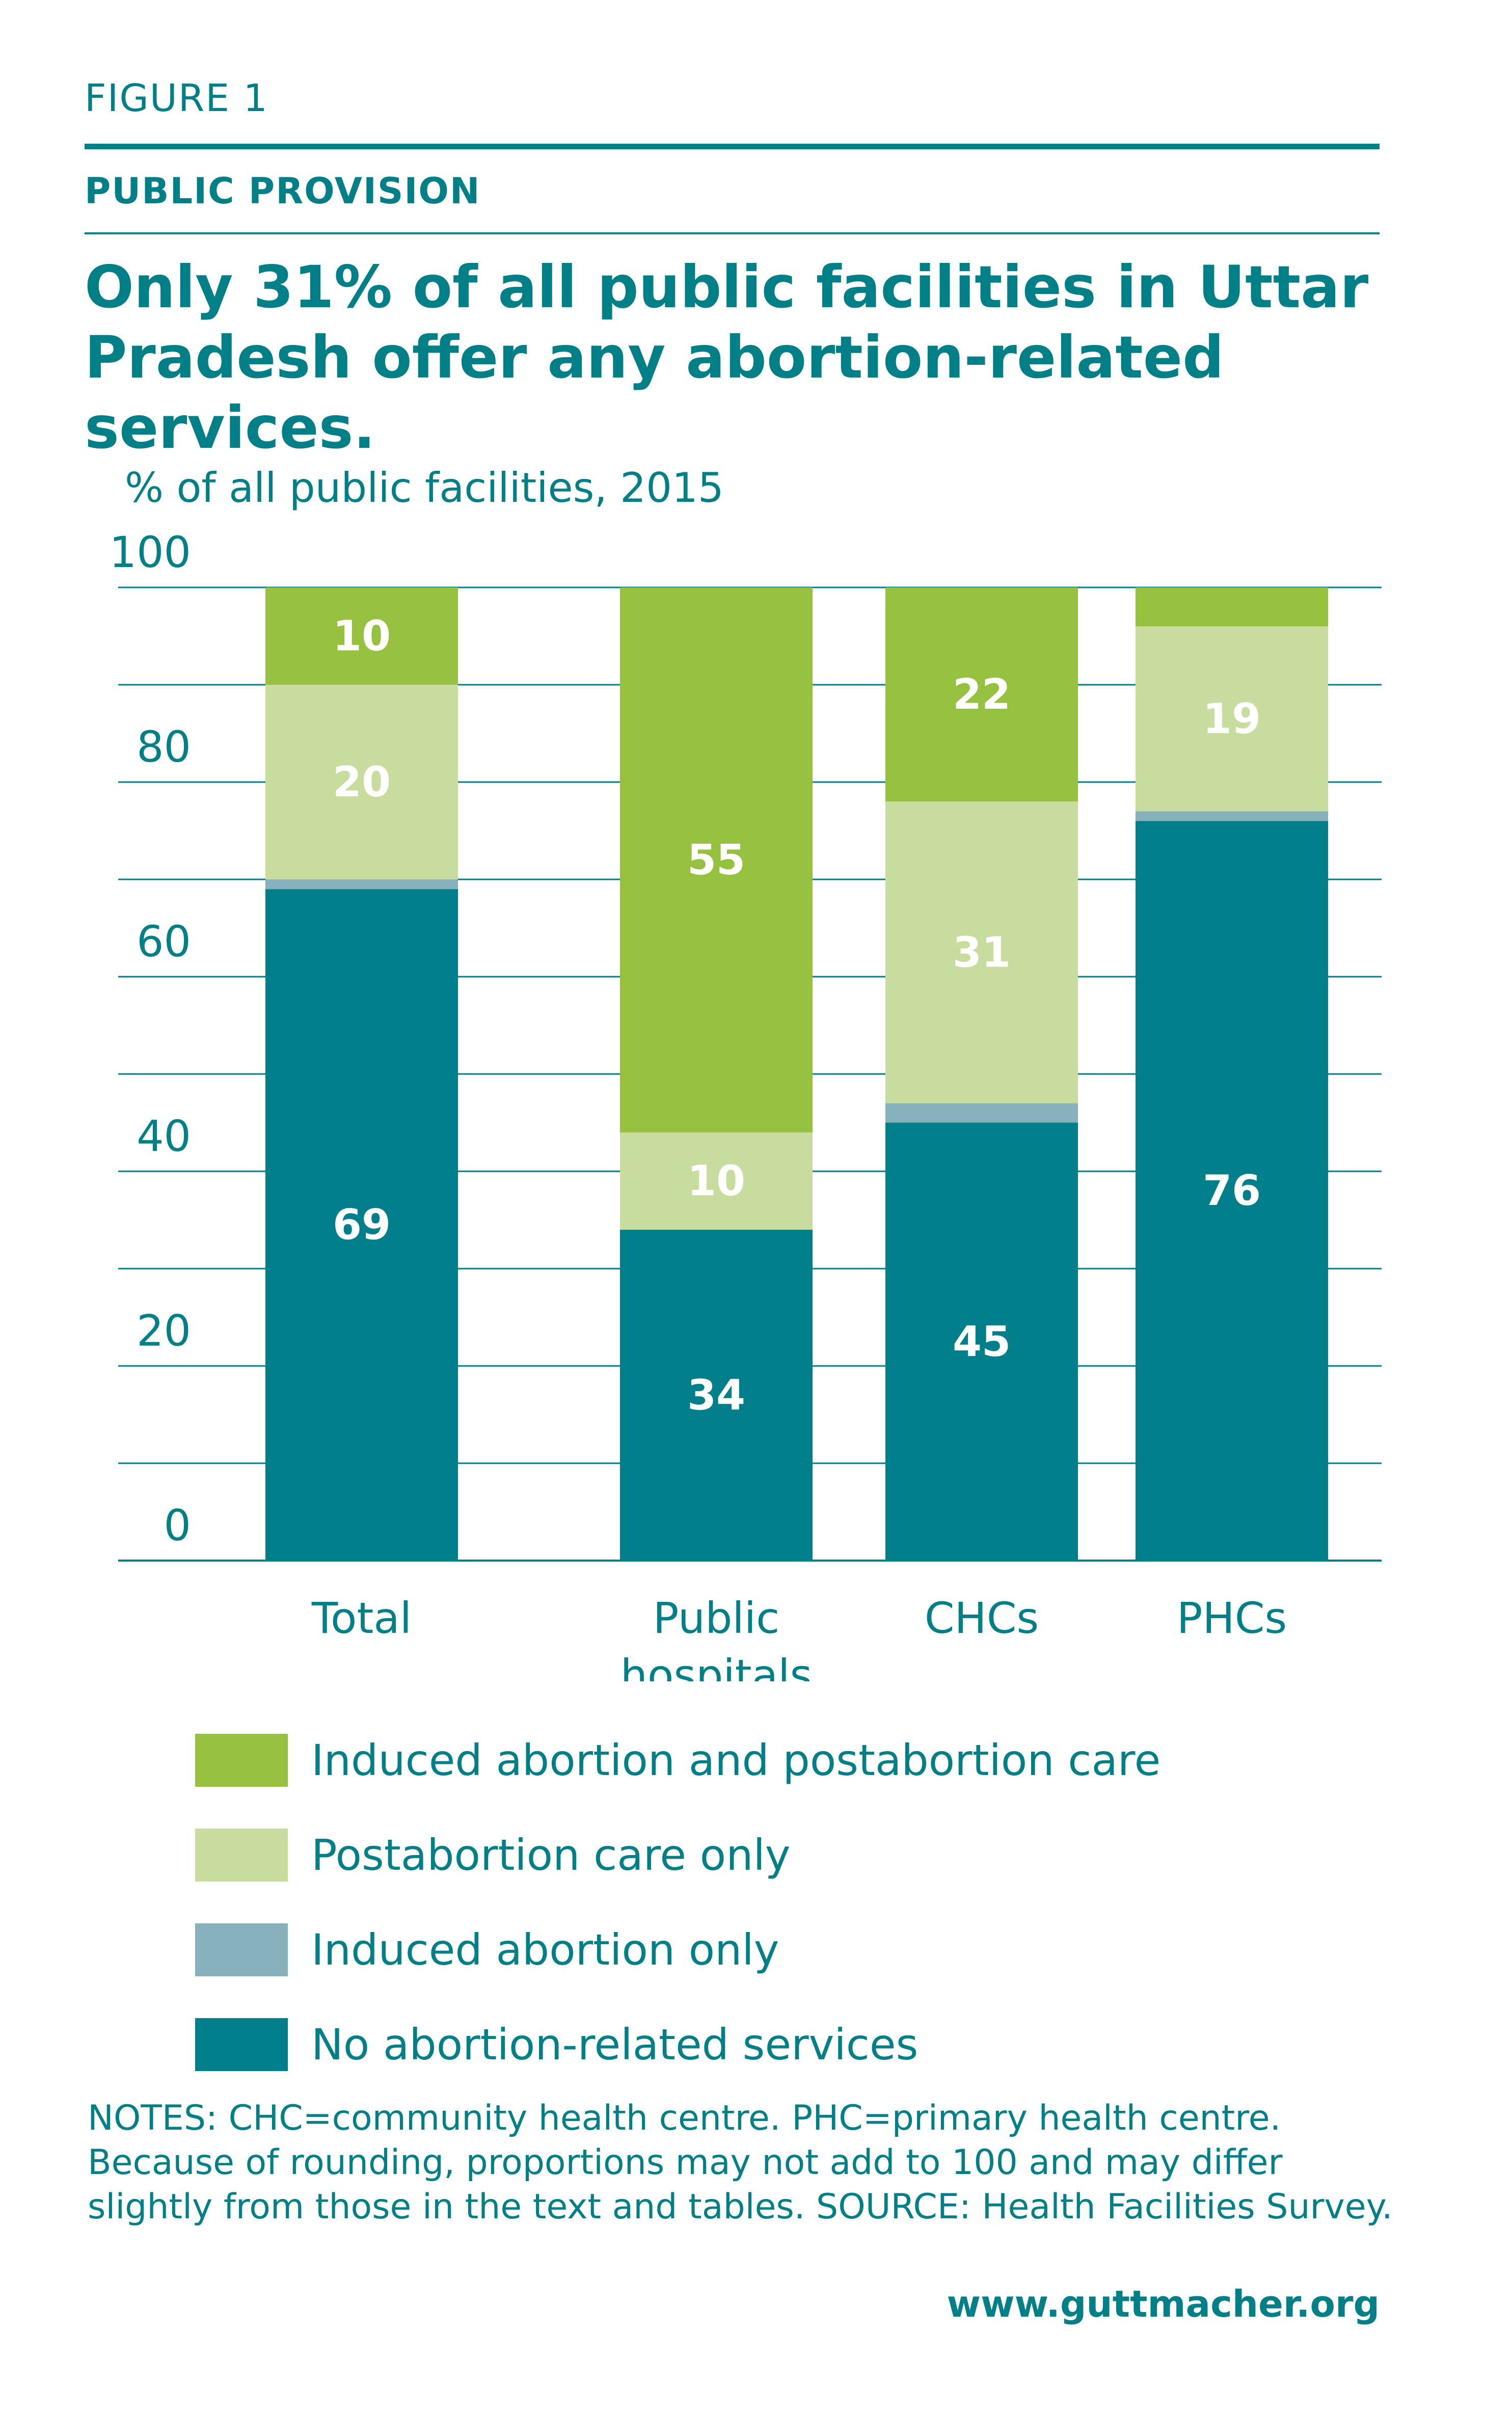 The width and height of the screenshot is (1512, 2416). What do you see at coordinates (732, 233) in the screenshot?
I see `section-rule` at bounding box center [732, 233].